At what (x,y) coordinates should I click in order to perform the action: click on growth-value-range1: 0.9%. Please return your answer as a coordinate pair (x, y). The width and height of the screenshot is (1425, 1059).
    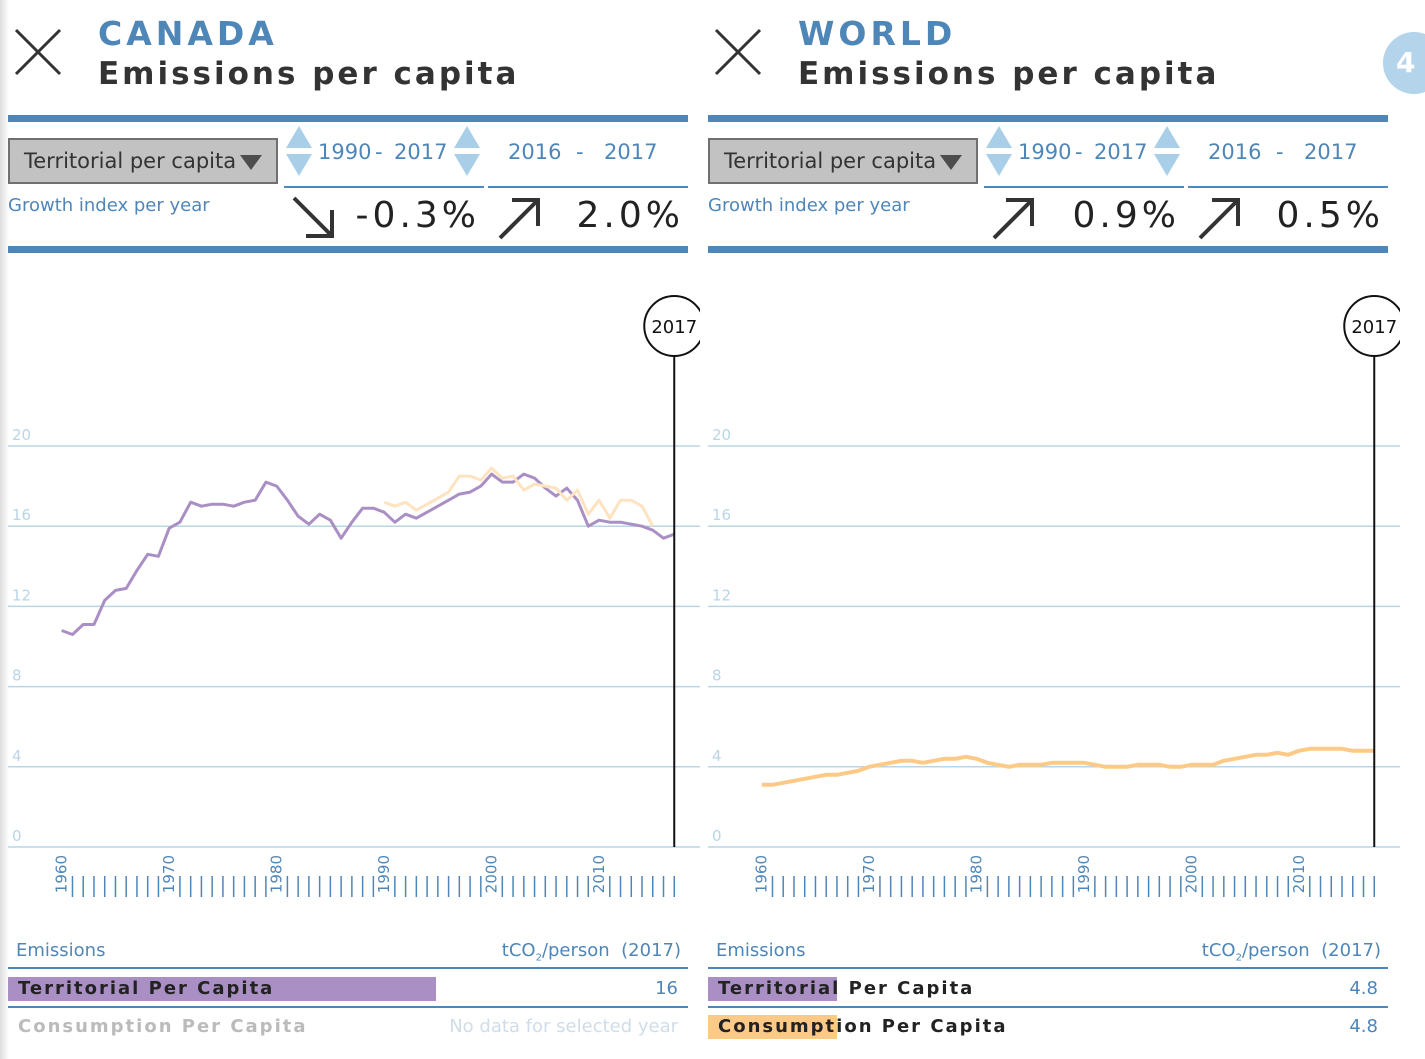
    Looking at the image, I should click on (1126, 215).